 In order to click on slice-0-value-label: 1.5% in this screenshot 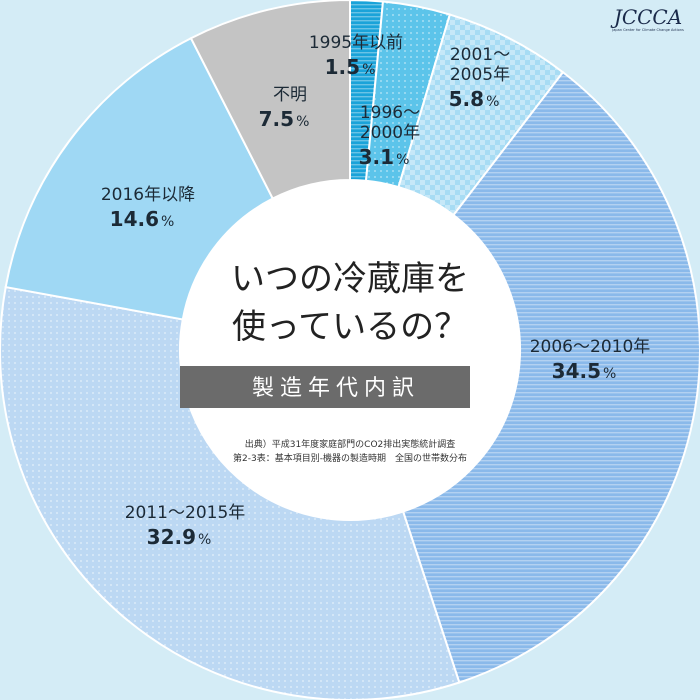, I will do `click(350, 67)`.